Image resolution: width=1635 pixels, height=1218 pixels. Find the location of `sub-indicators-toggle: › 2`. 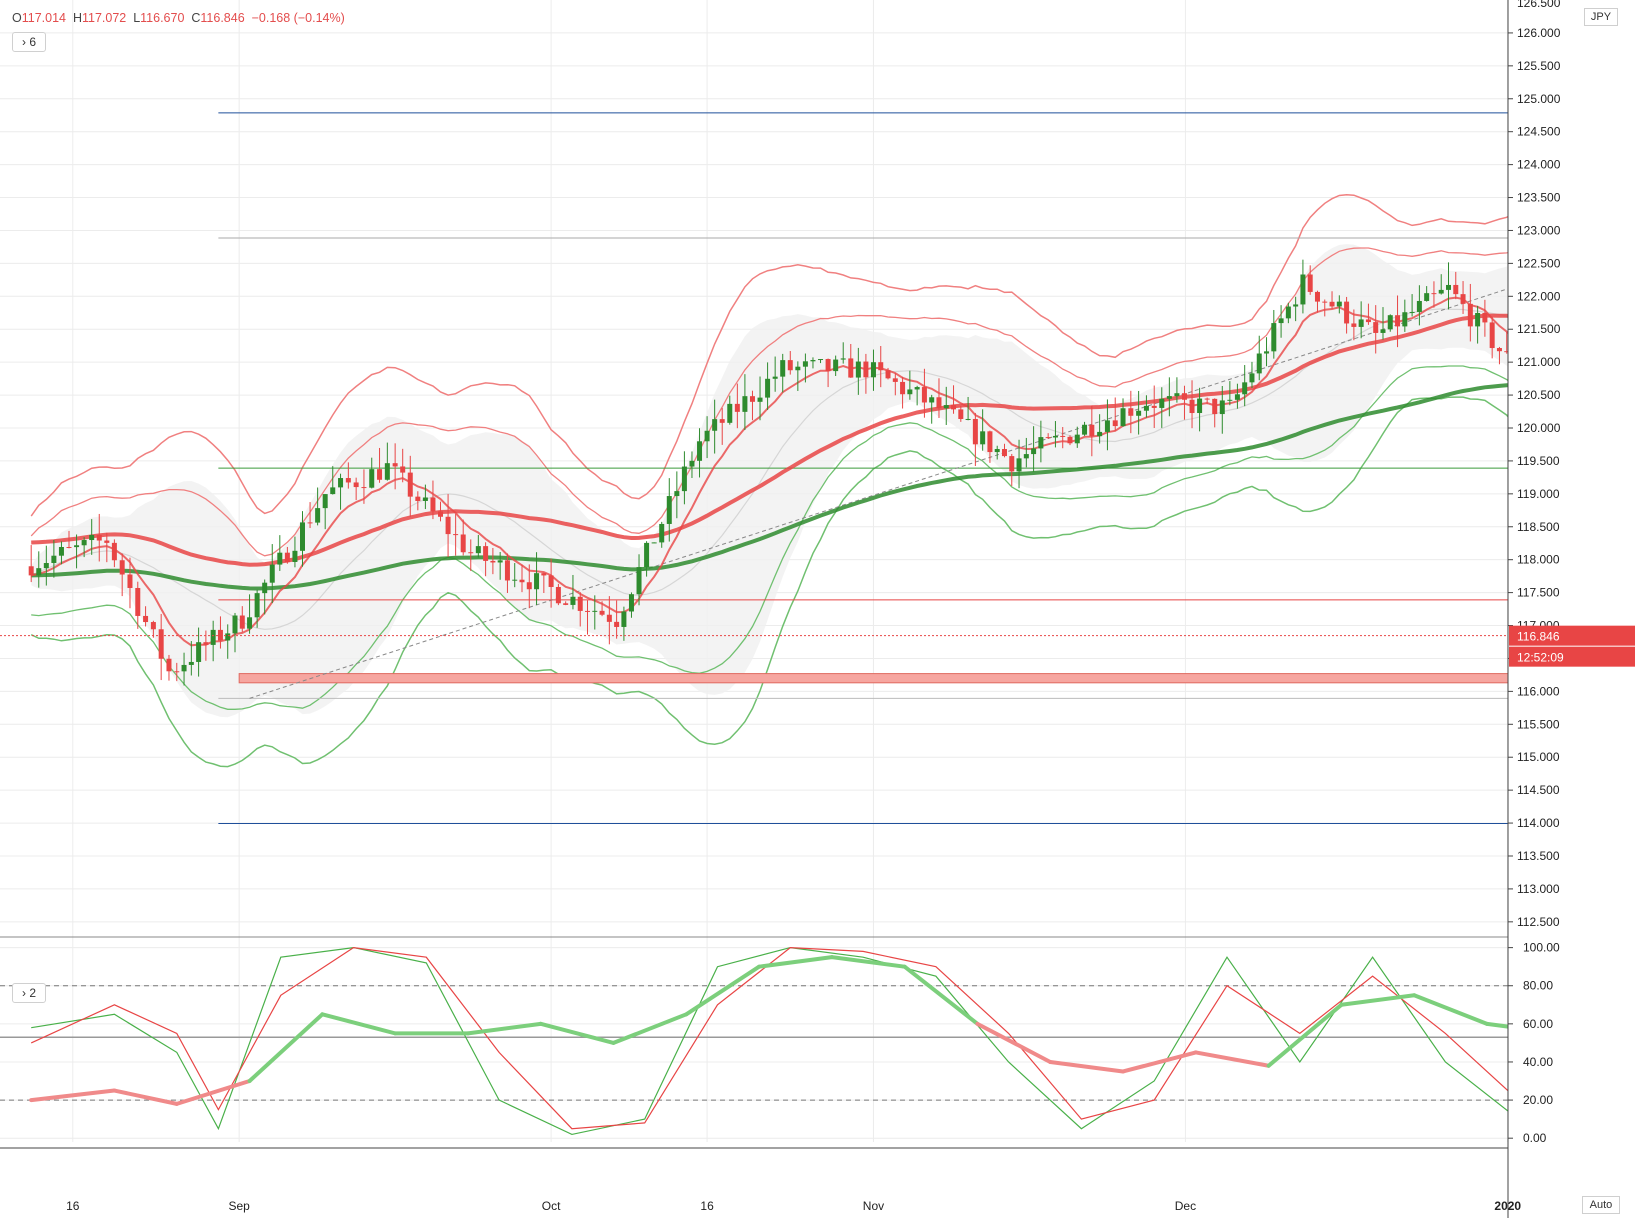

sub-indicators-toggle: › 2 is located at coordinates (29, 993).